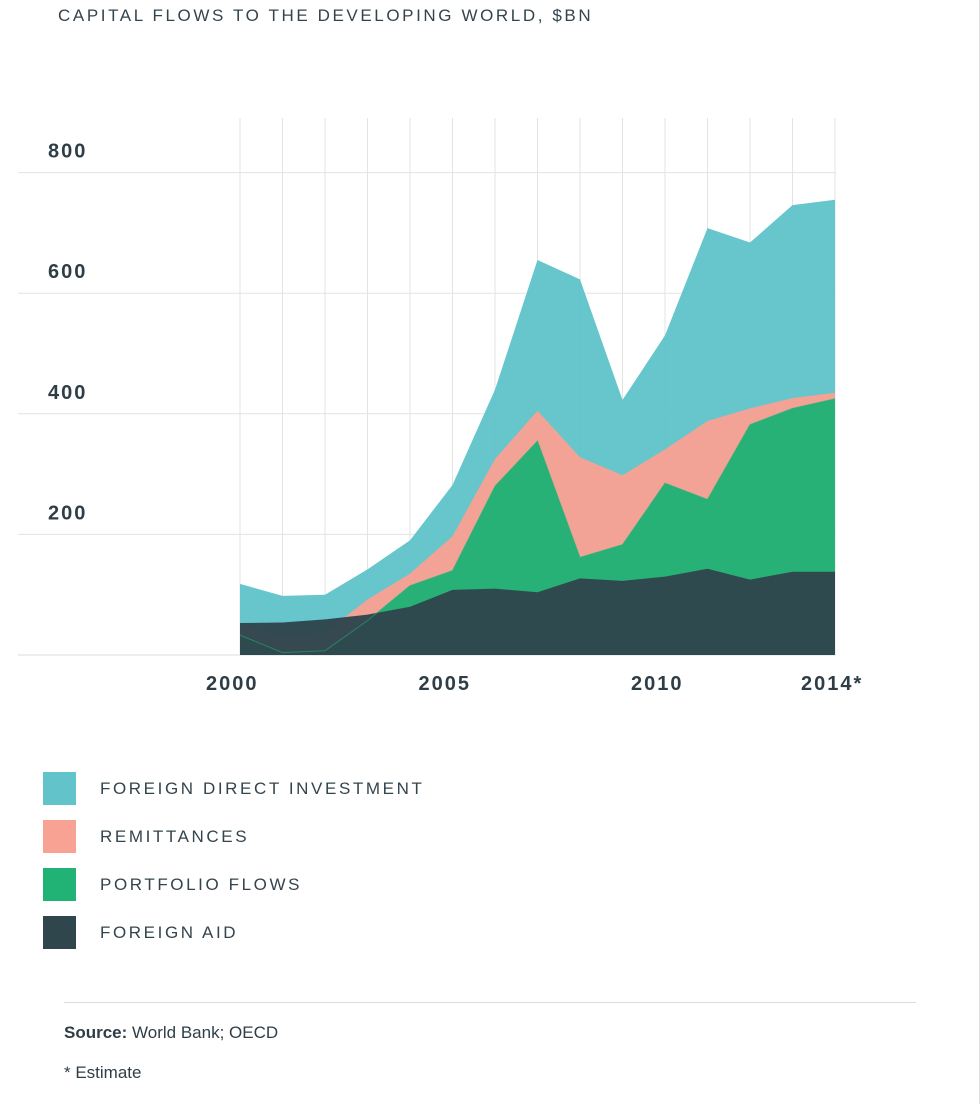 Image resolution: width=980 pixels, height=1104 pixels. I want to click on legend-item-fdi: FOREIGN DIRECT INVESTMENT, so click(233, 788).